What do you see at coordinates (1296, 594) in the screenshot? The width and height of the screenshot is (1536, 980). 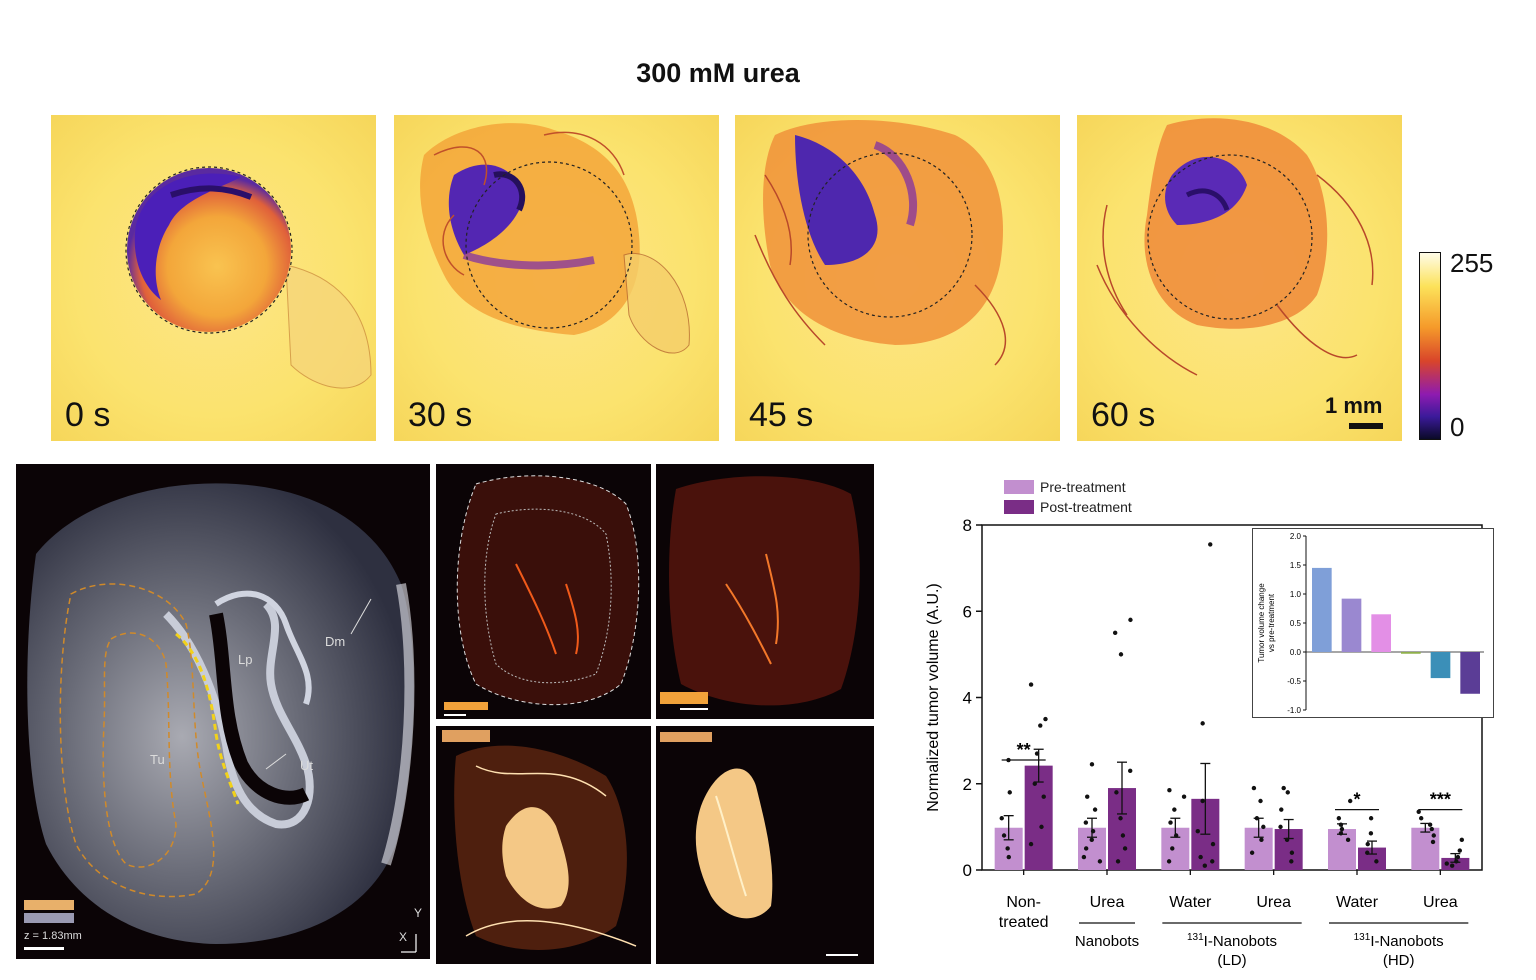 I see `inset-y-tick-label: 1.0` at bounding box center [1296, 594].